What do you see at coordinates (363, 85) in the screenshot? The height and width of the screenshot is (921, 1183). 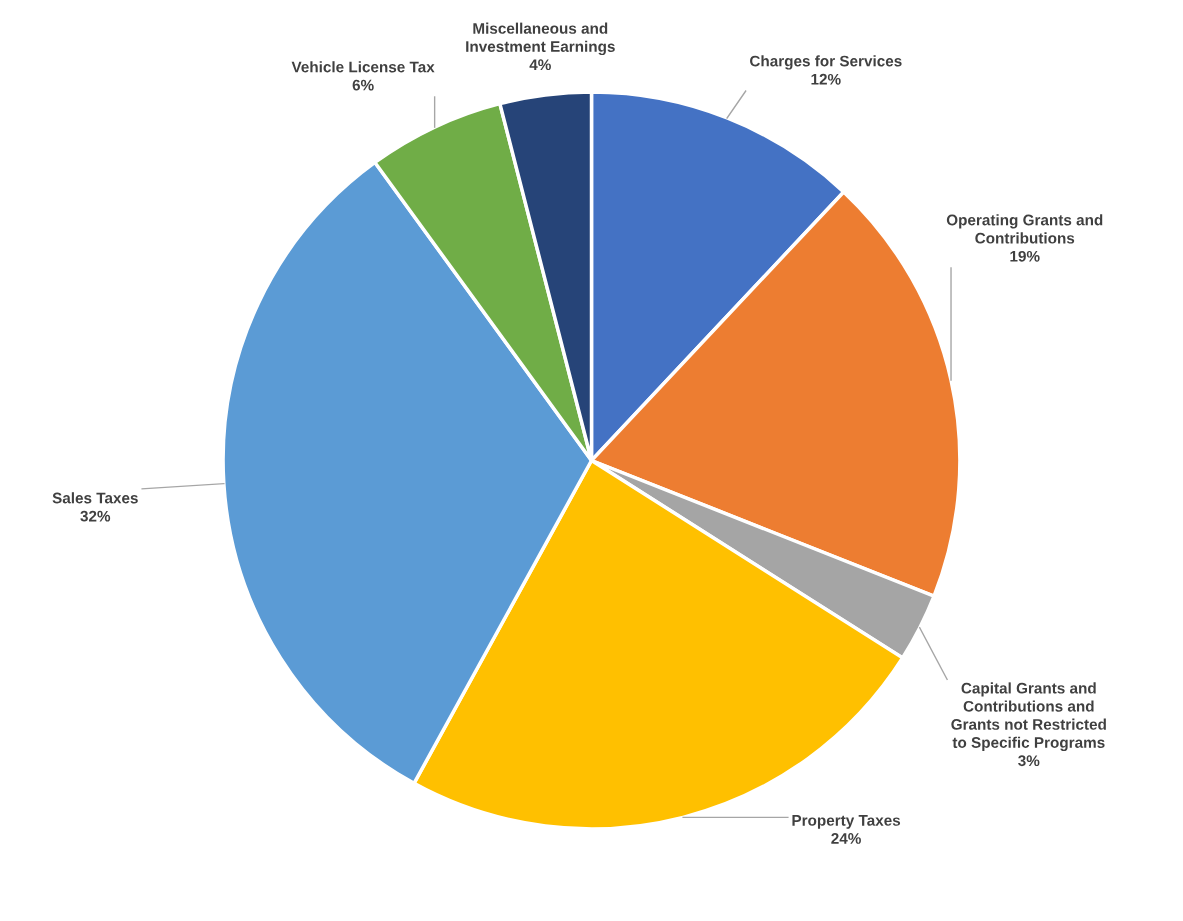 I see `data-label: 6%` at bounding box center [363, 85].